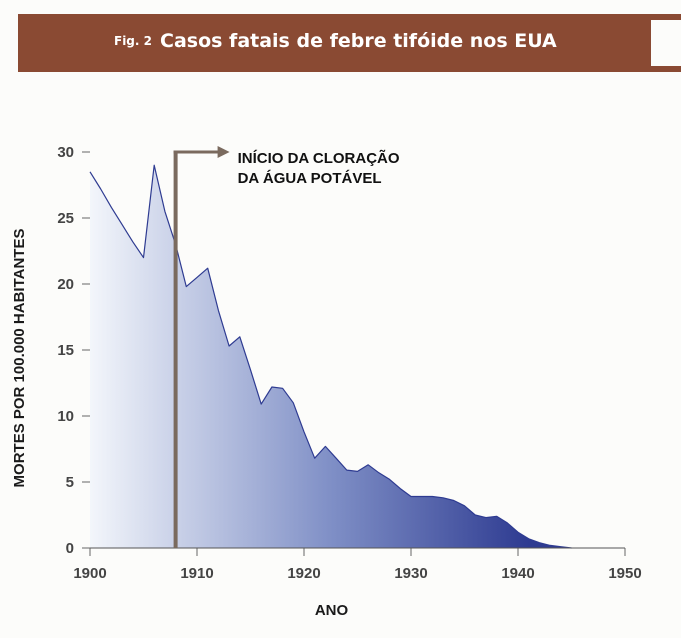 The image size is (681, 638). What do you see at coordinates (65, 284) in the screenshot?
I see `y-tick-label: 20` at bounding box center [65, 284].